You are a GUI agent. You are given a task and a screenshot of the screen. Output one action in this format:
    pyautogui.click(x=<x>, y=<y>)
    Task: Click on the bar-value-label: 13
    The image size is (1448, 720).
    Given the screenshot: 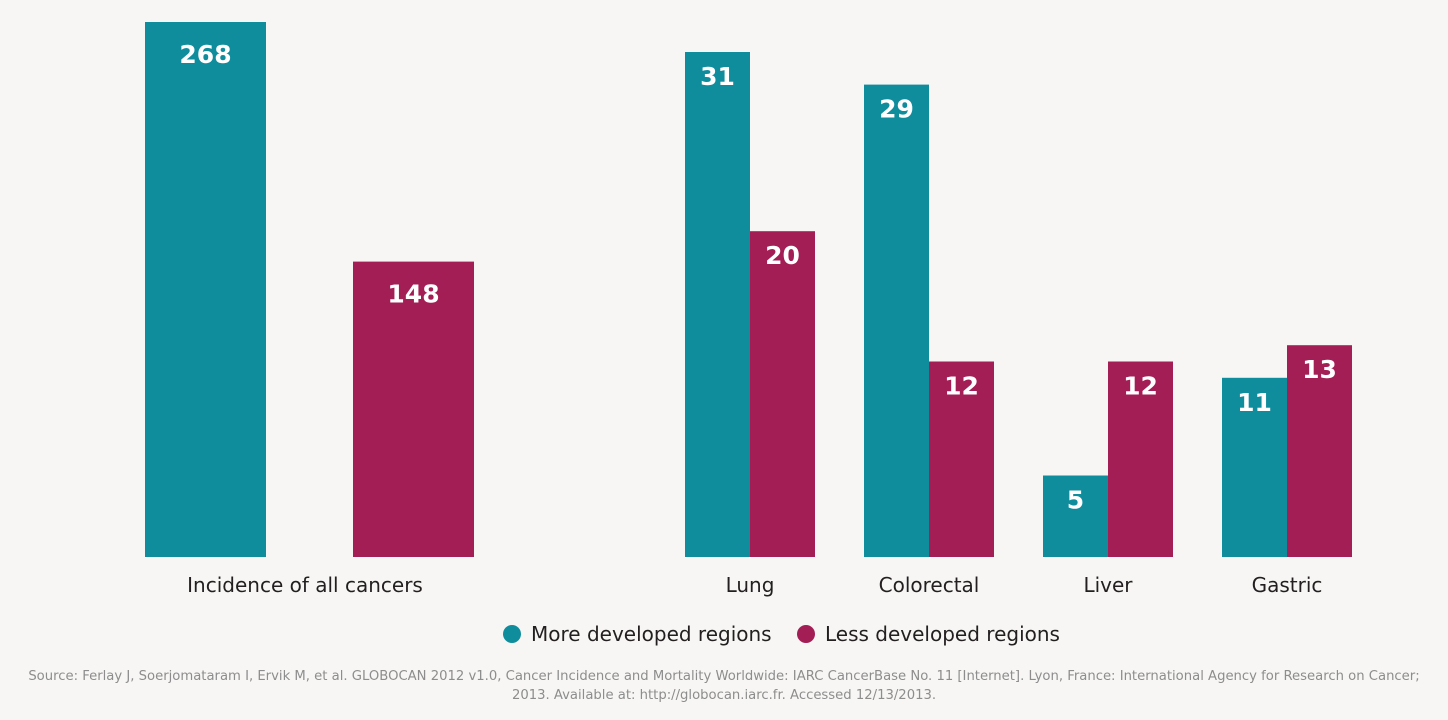 What is the action you would take?
    pyautogui.click(x=1319, y=369)
    